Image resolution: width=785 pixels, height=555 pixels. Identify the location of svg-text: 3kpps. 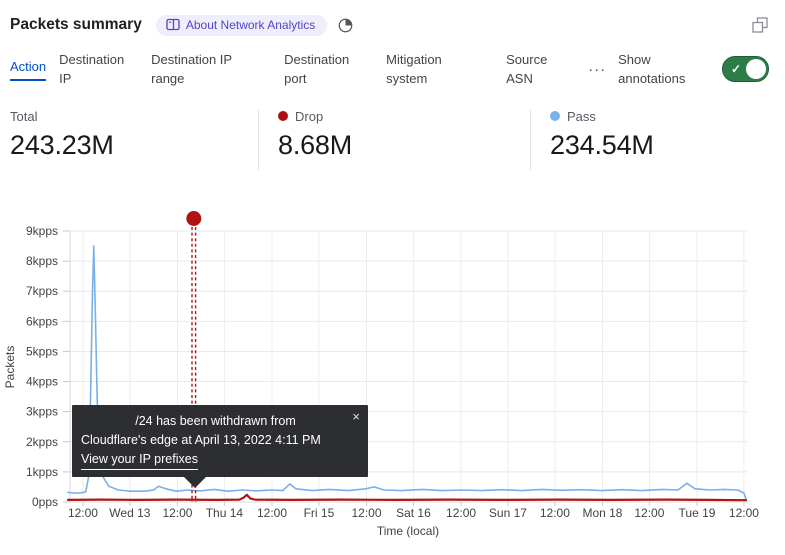
(42, 412).